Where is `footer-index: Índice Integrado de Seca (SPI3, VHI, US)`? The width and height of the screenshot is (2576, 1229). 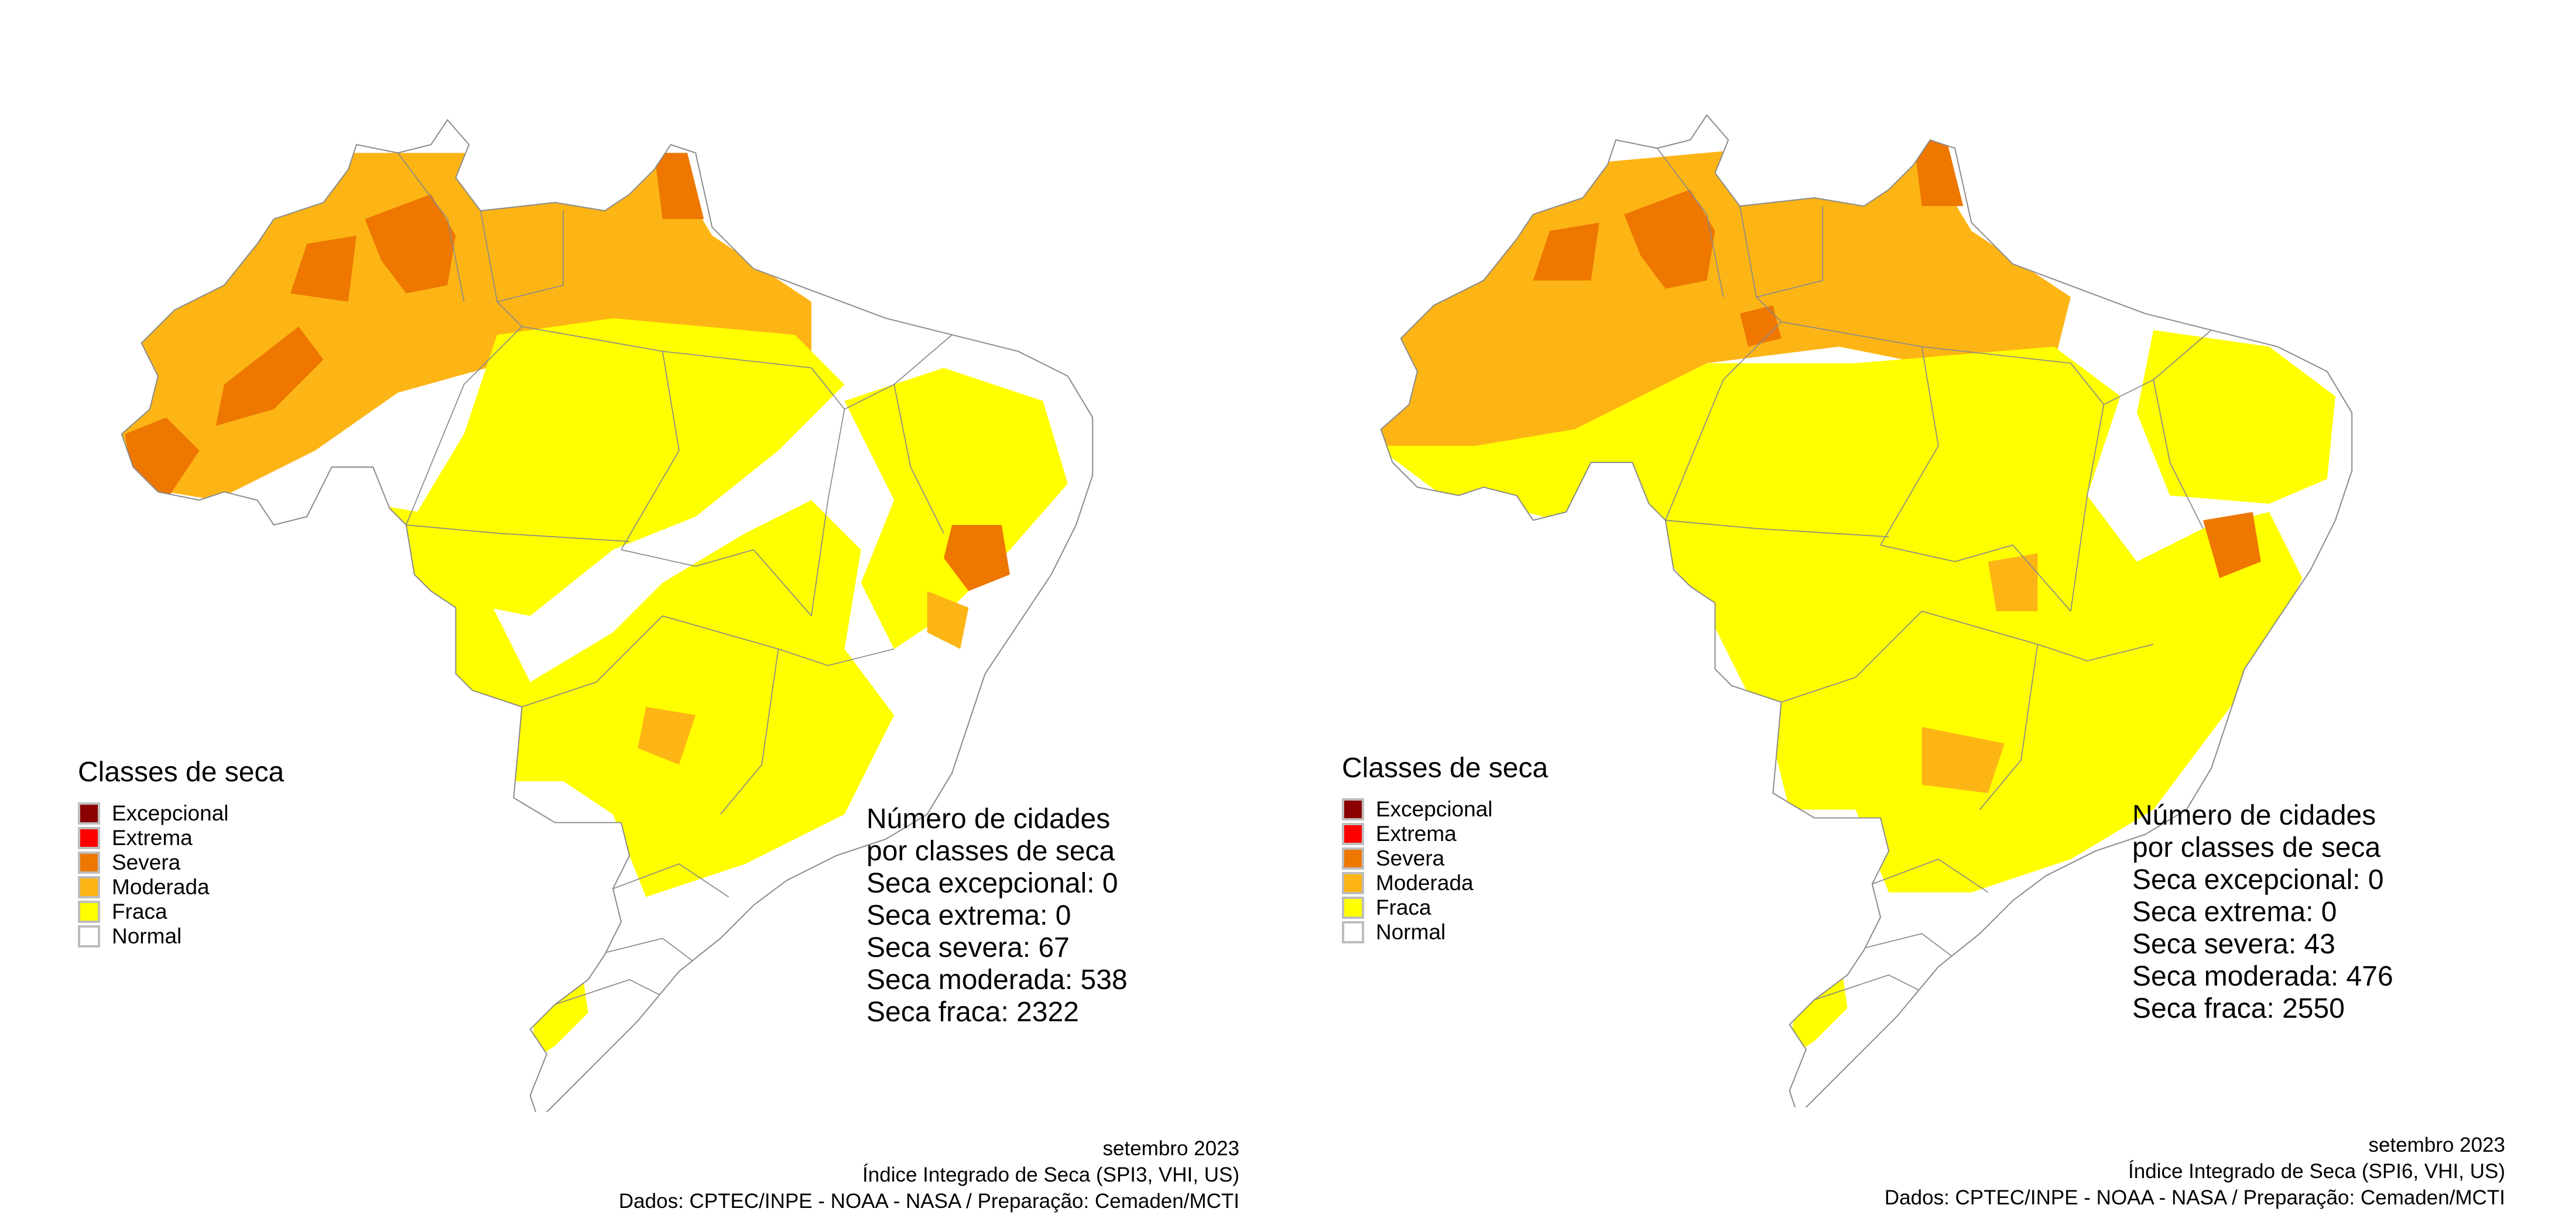 footer-index: Índice Integrado de Seca (SPI3, VHI, US) is located at coordinates (1050, 1174).